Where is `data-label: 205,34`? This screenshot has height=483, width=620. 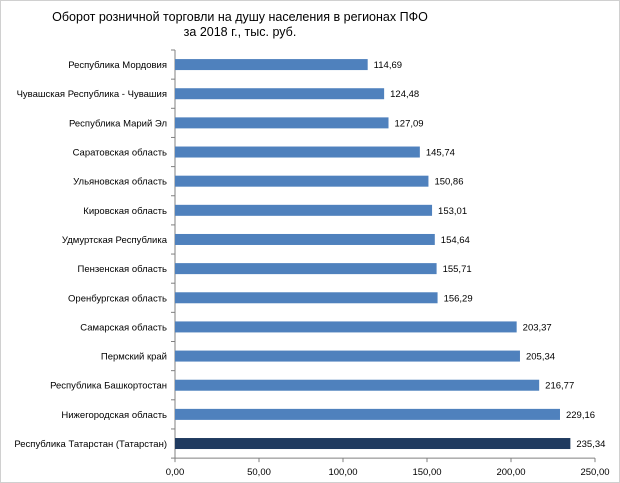
data-label: 205,34 is located at coordinates (540, 357).